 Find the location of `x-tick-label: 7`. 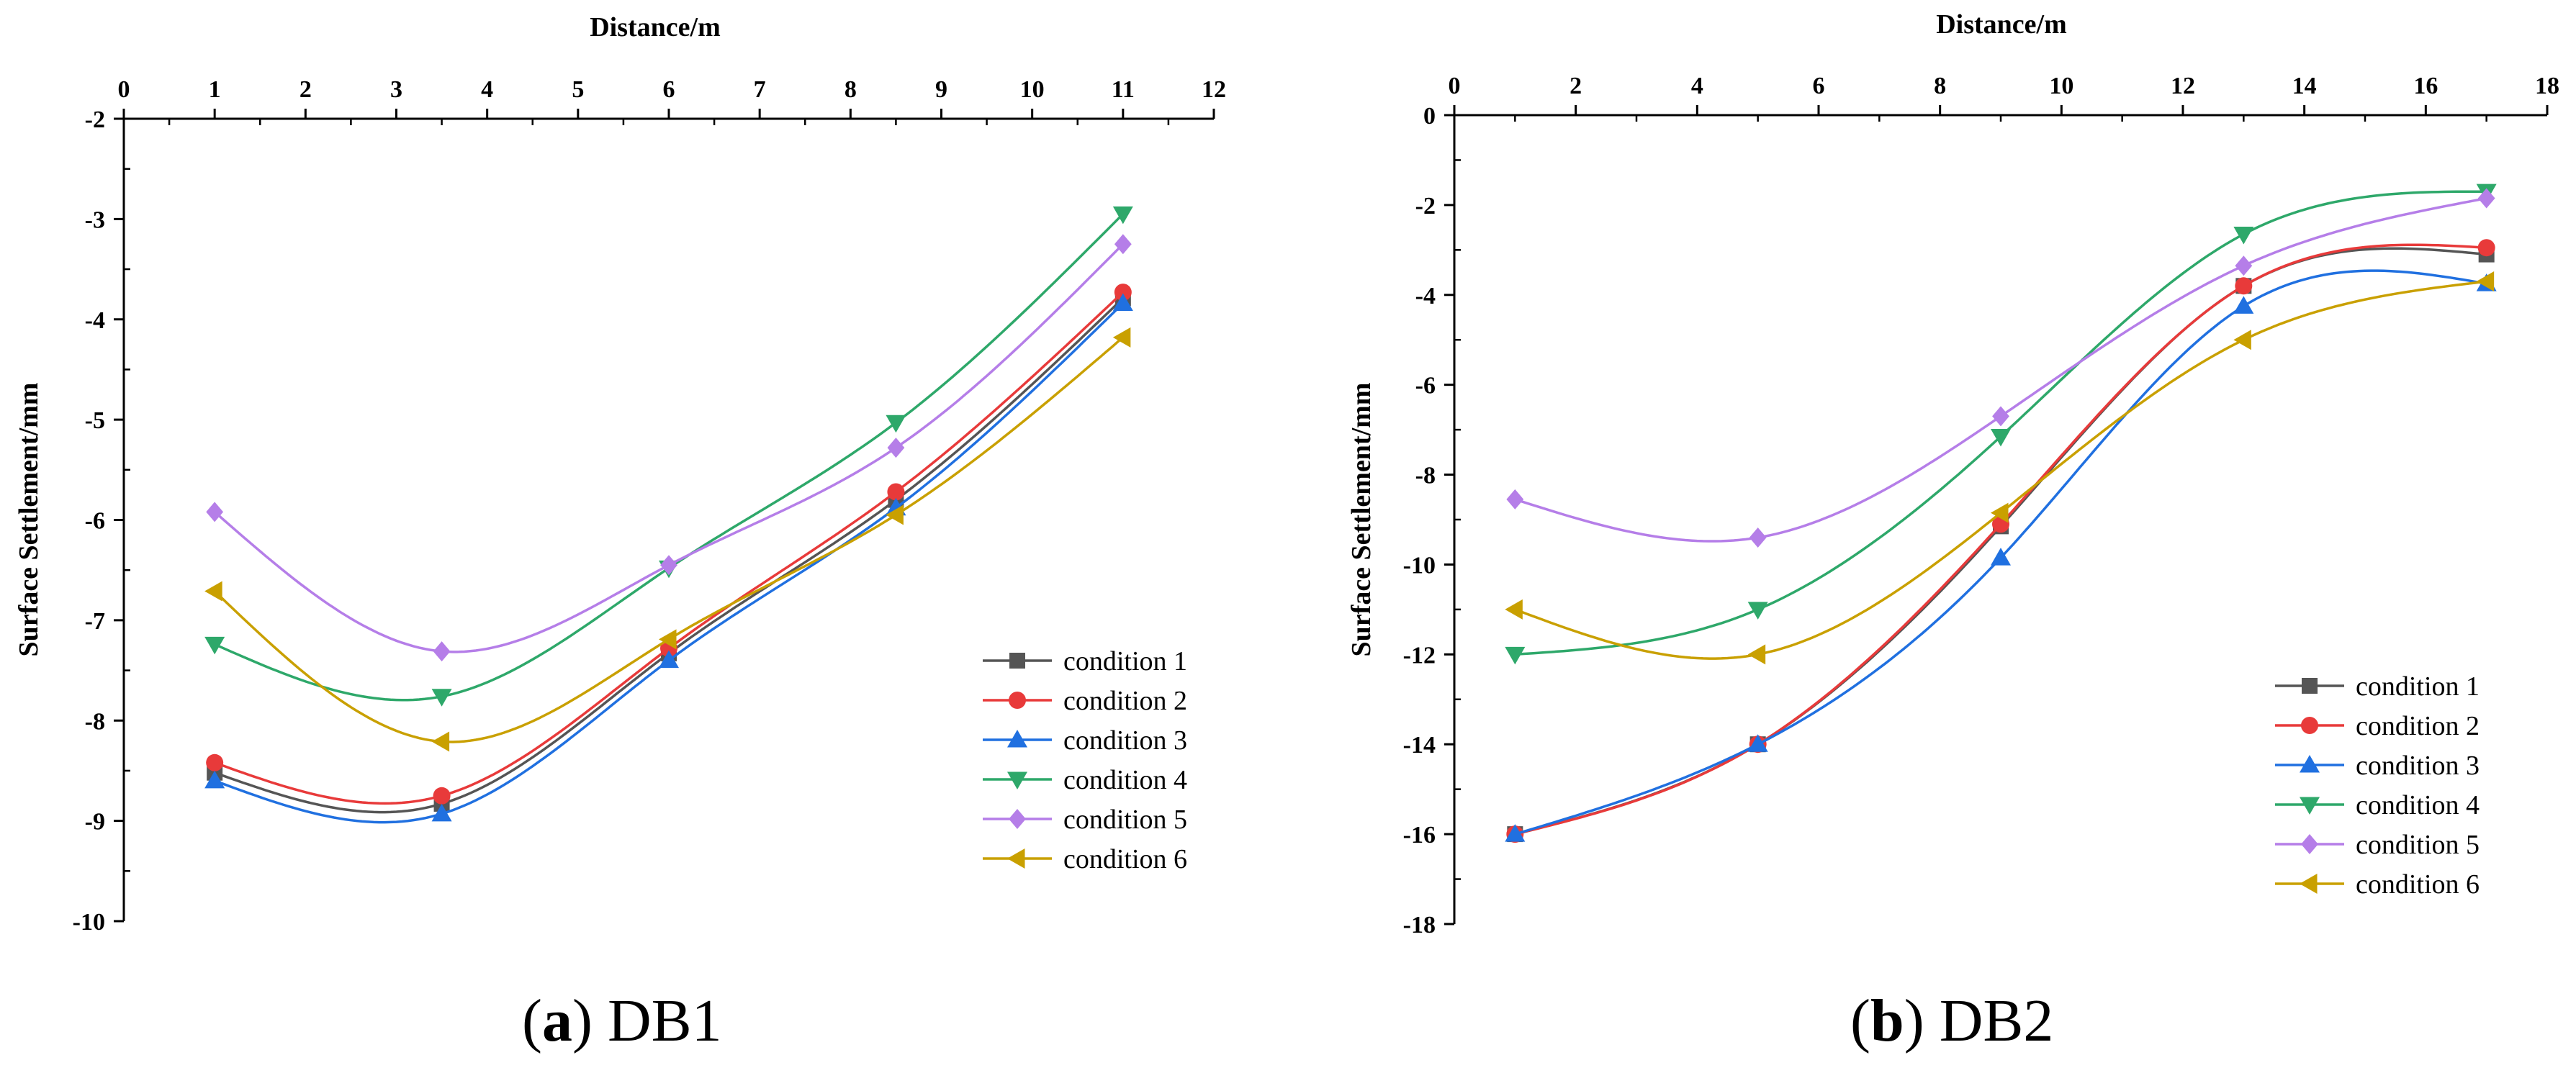

x-tick-label: 7 is located at coordinates (760, 90).